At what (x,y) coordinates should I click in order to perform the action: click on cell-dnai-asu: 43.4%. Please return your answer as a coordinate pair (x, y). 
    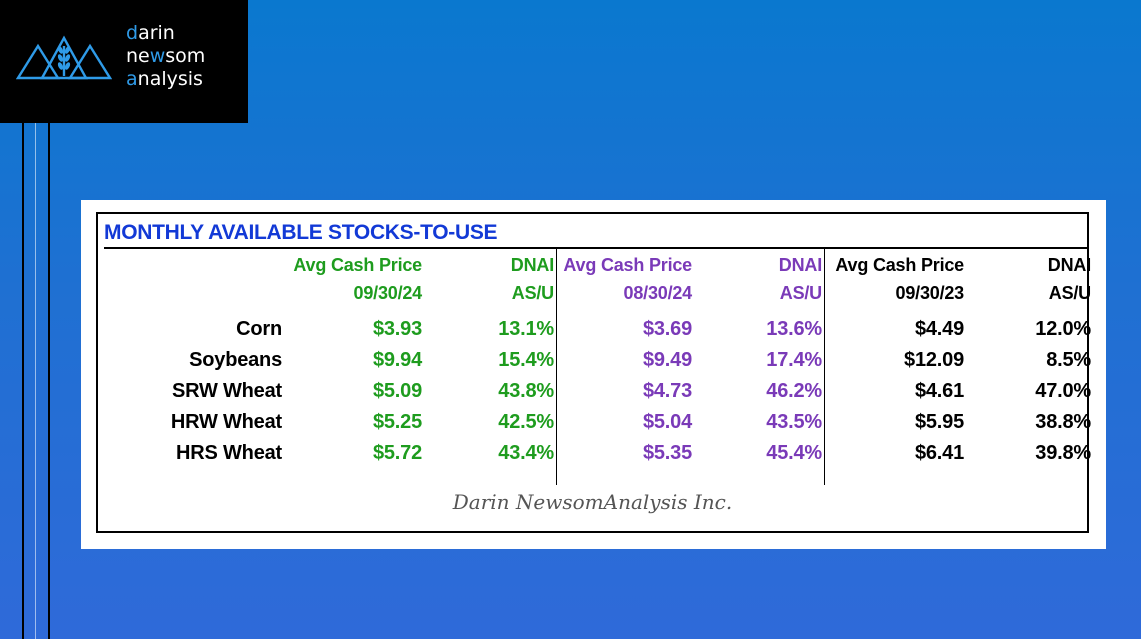
    Looking at the image, I should click on (526, 453).